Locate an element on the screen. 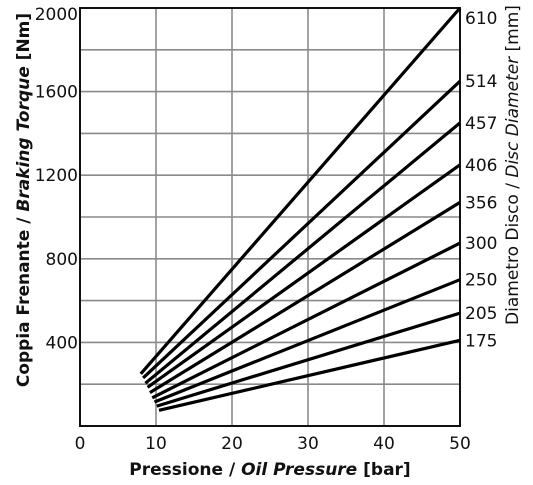 This screenshot has width=533, height=485. y-tick-label: 400 is located at coordinates (62, 343).